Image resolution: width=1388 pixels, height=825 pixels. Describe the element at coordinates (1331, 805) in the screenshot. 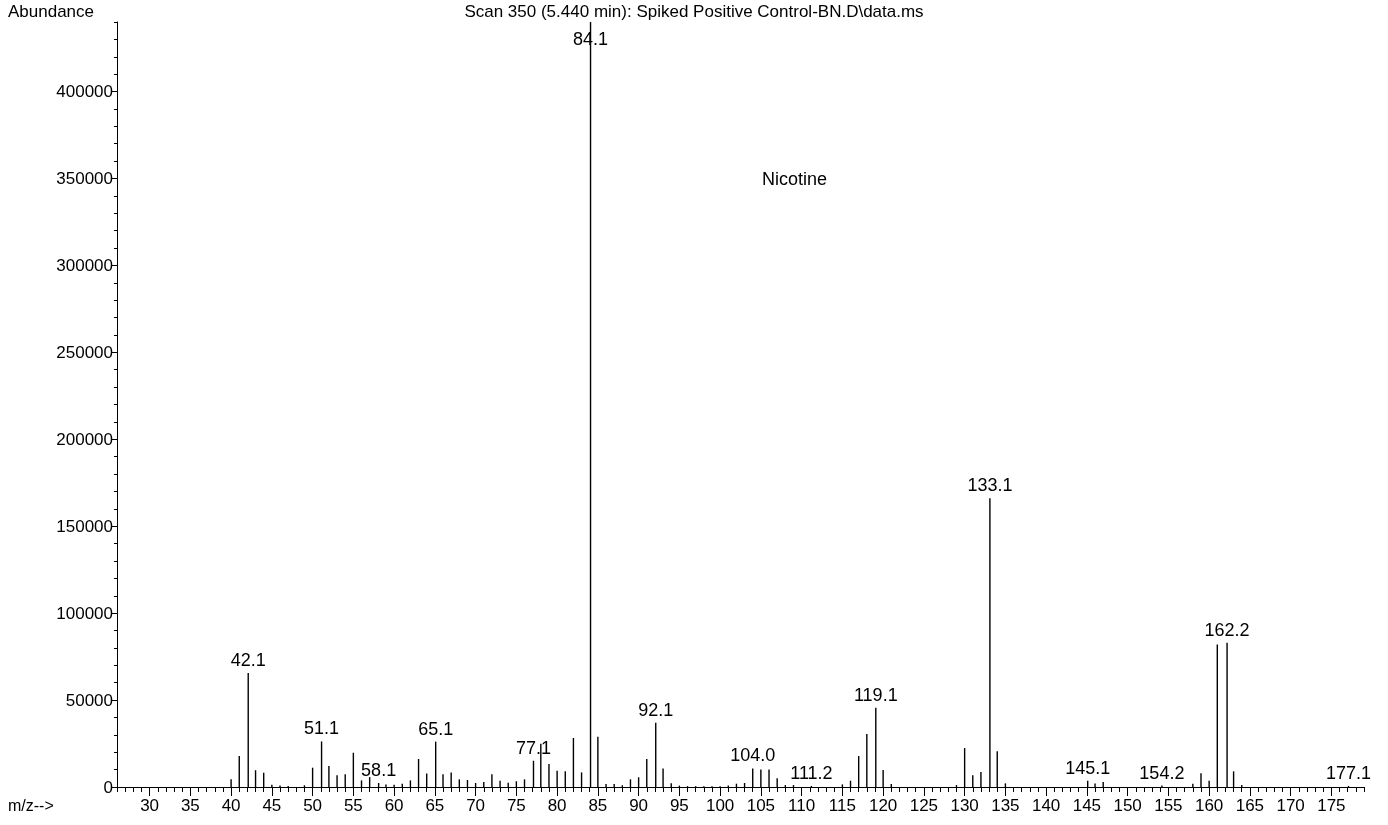

I see `x-tick-label: 175` at that location.